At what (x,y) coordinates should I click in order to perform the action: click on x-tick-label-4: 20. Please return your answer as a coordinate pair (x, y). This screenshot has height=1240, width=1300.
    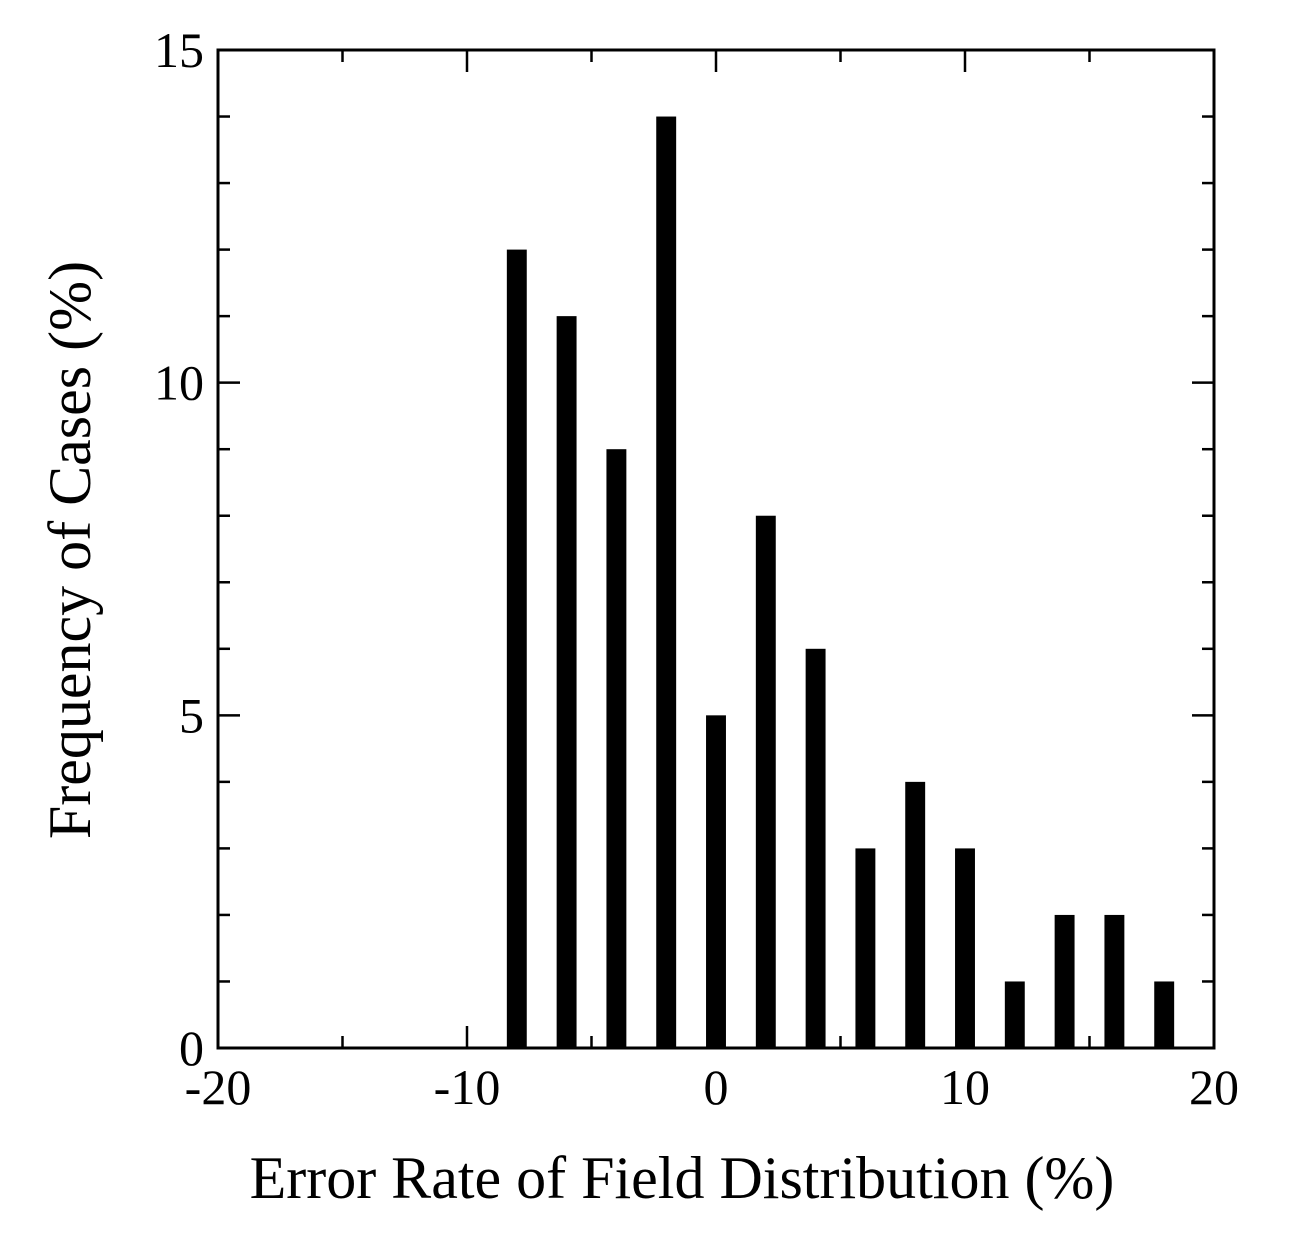
    Looking at the image, I should click on (1214, 1087).